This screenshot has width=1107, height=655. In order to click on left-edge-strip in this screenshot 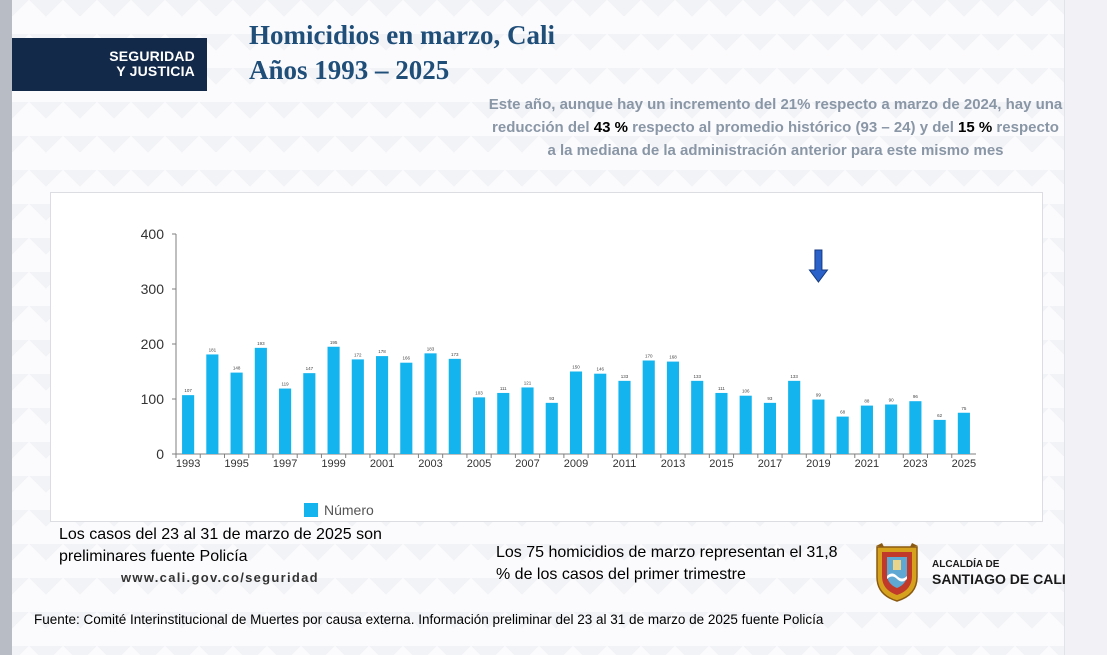, I will do `click(6, 327)`.